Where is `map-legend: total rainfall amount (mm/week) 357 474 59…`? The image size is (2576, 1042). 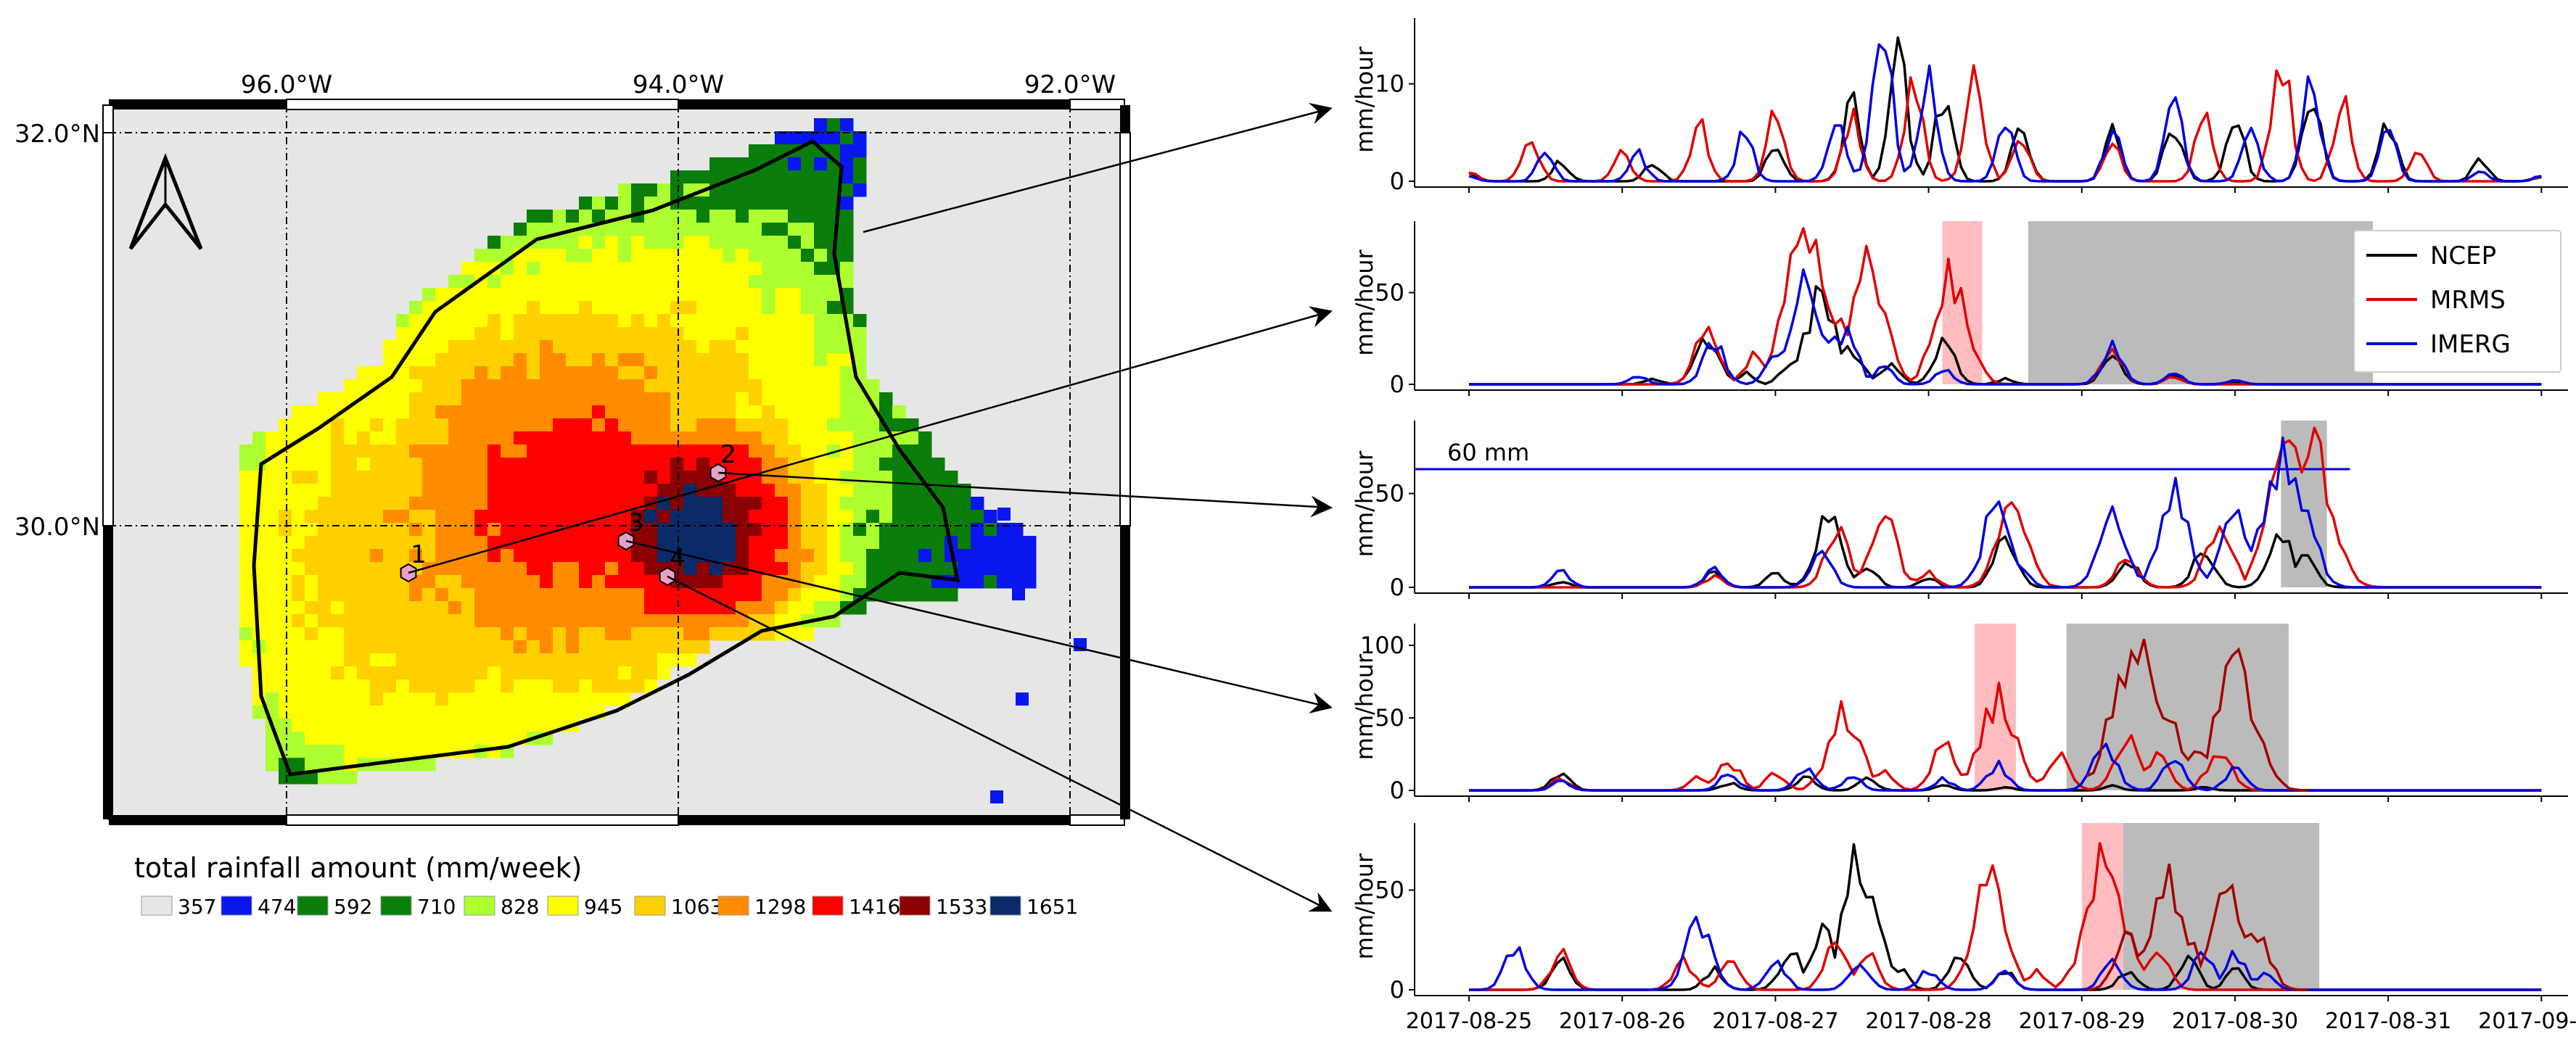 map-legend: total rainfall amount (mm/week) 357 474 59… is located at coordinates (606, 886).